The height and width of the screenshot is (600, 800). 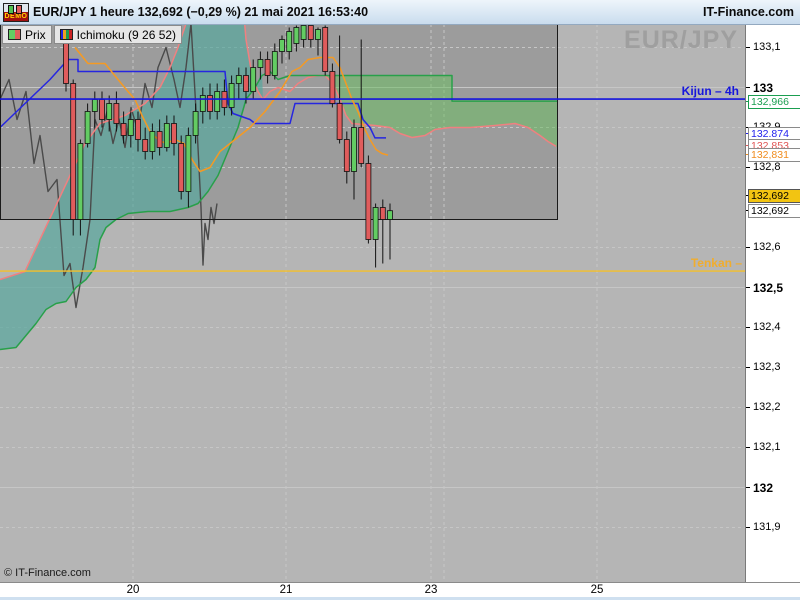 What do you see at coordinates (767, 526) in the screenshot?
I see `price-tick-label: 131,9` at bounding box center [767, 526].